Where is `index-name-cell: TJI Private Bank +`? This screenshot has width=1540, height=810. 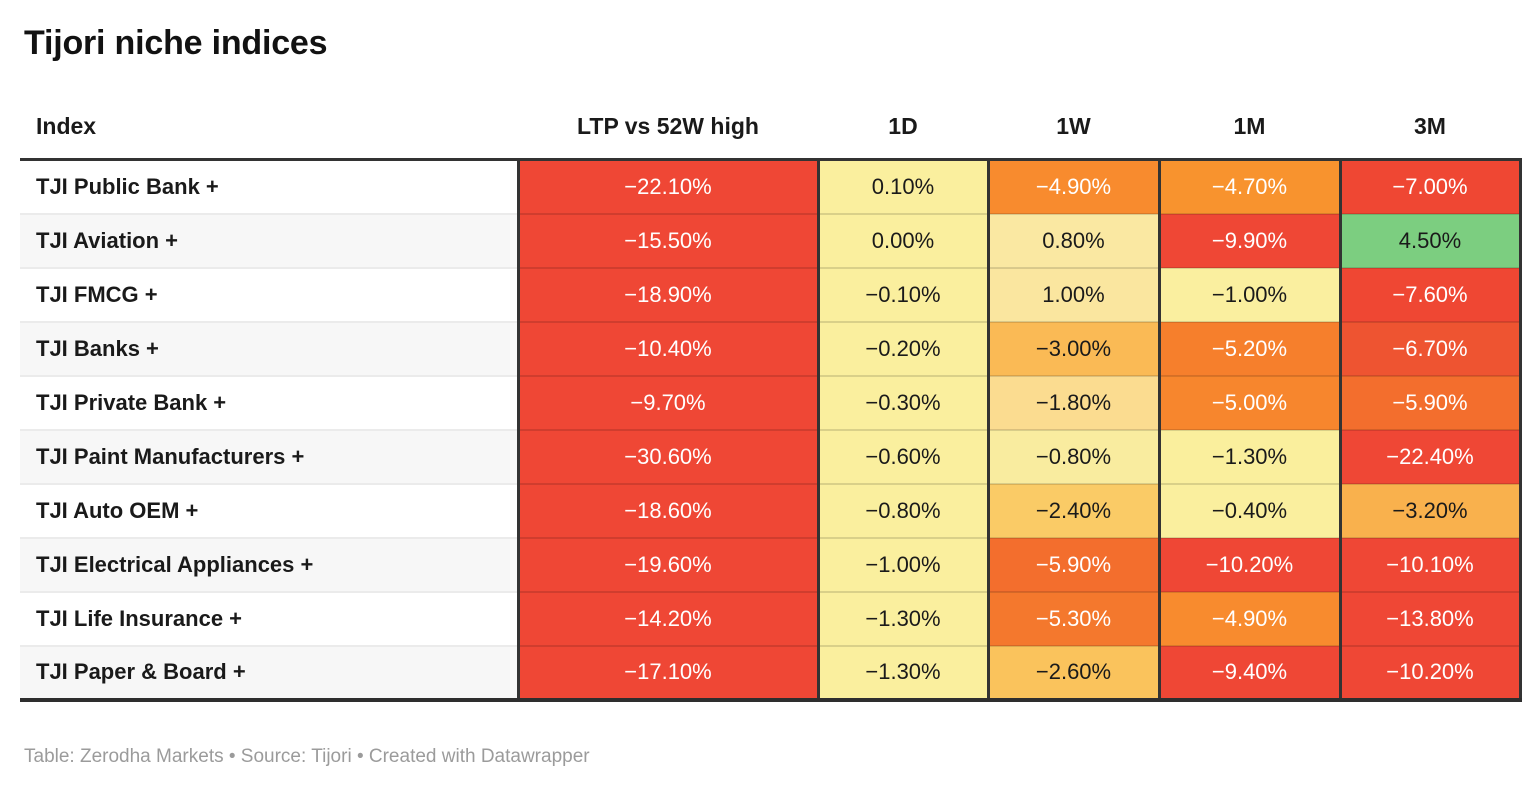
index-name-cell: TJI Private Bank + is located at coordinates (269, 403).